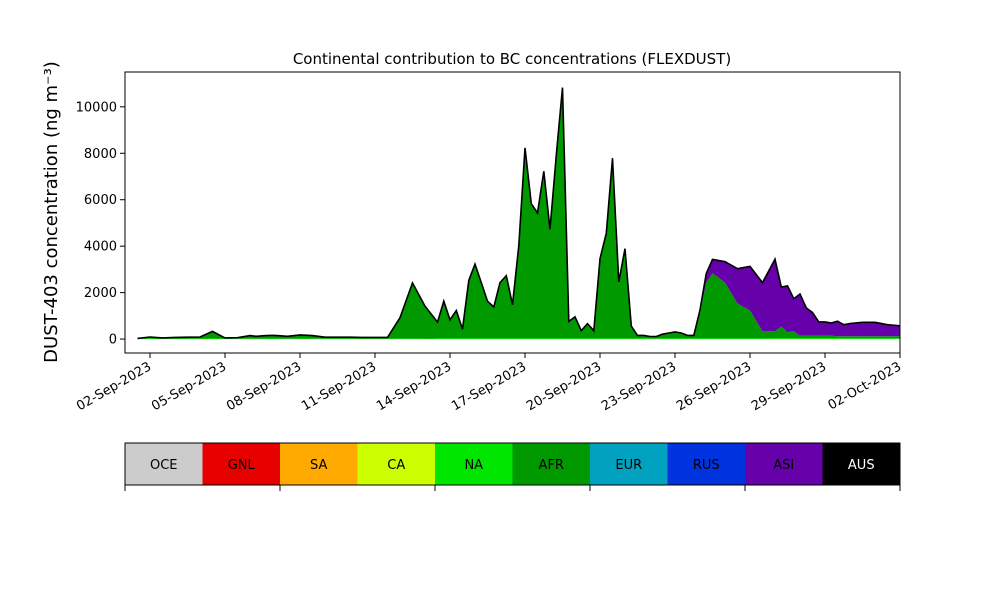  I want to click on y-axis: 0 2000 4000 6000 8000 10000, so click(100, 224).